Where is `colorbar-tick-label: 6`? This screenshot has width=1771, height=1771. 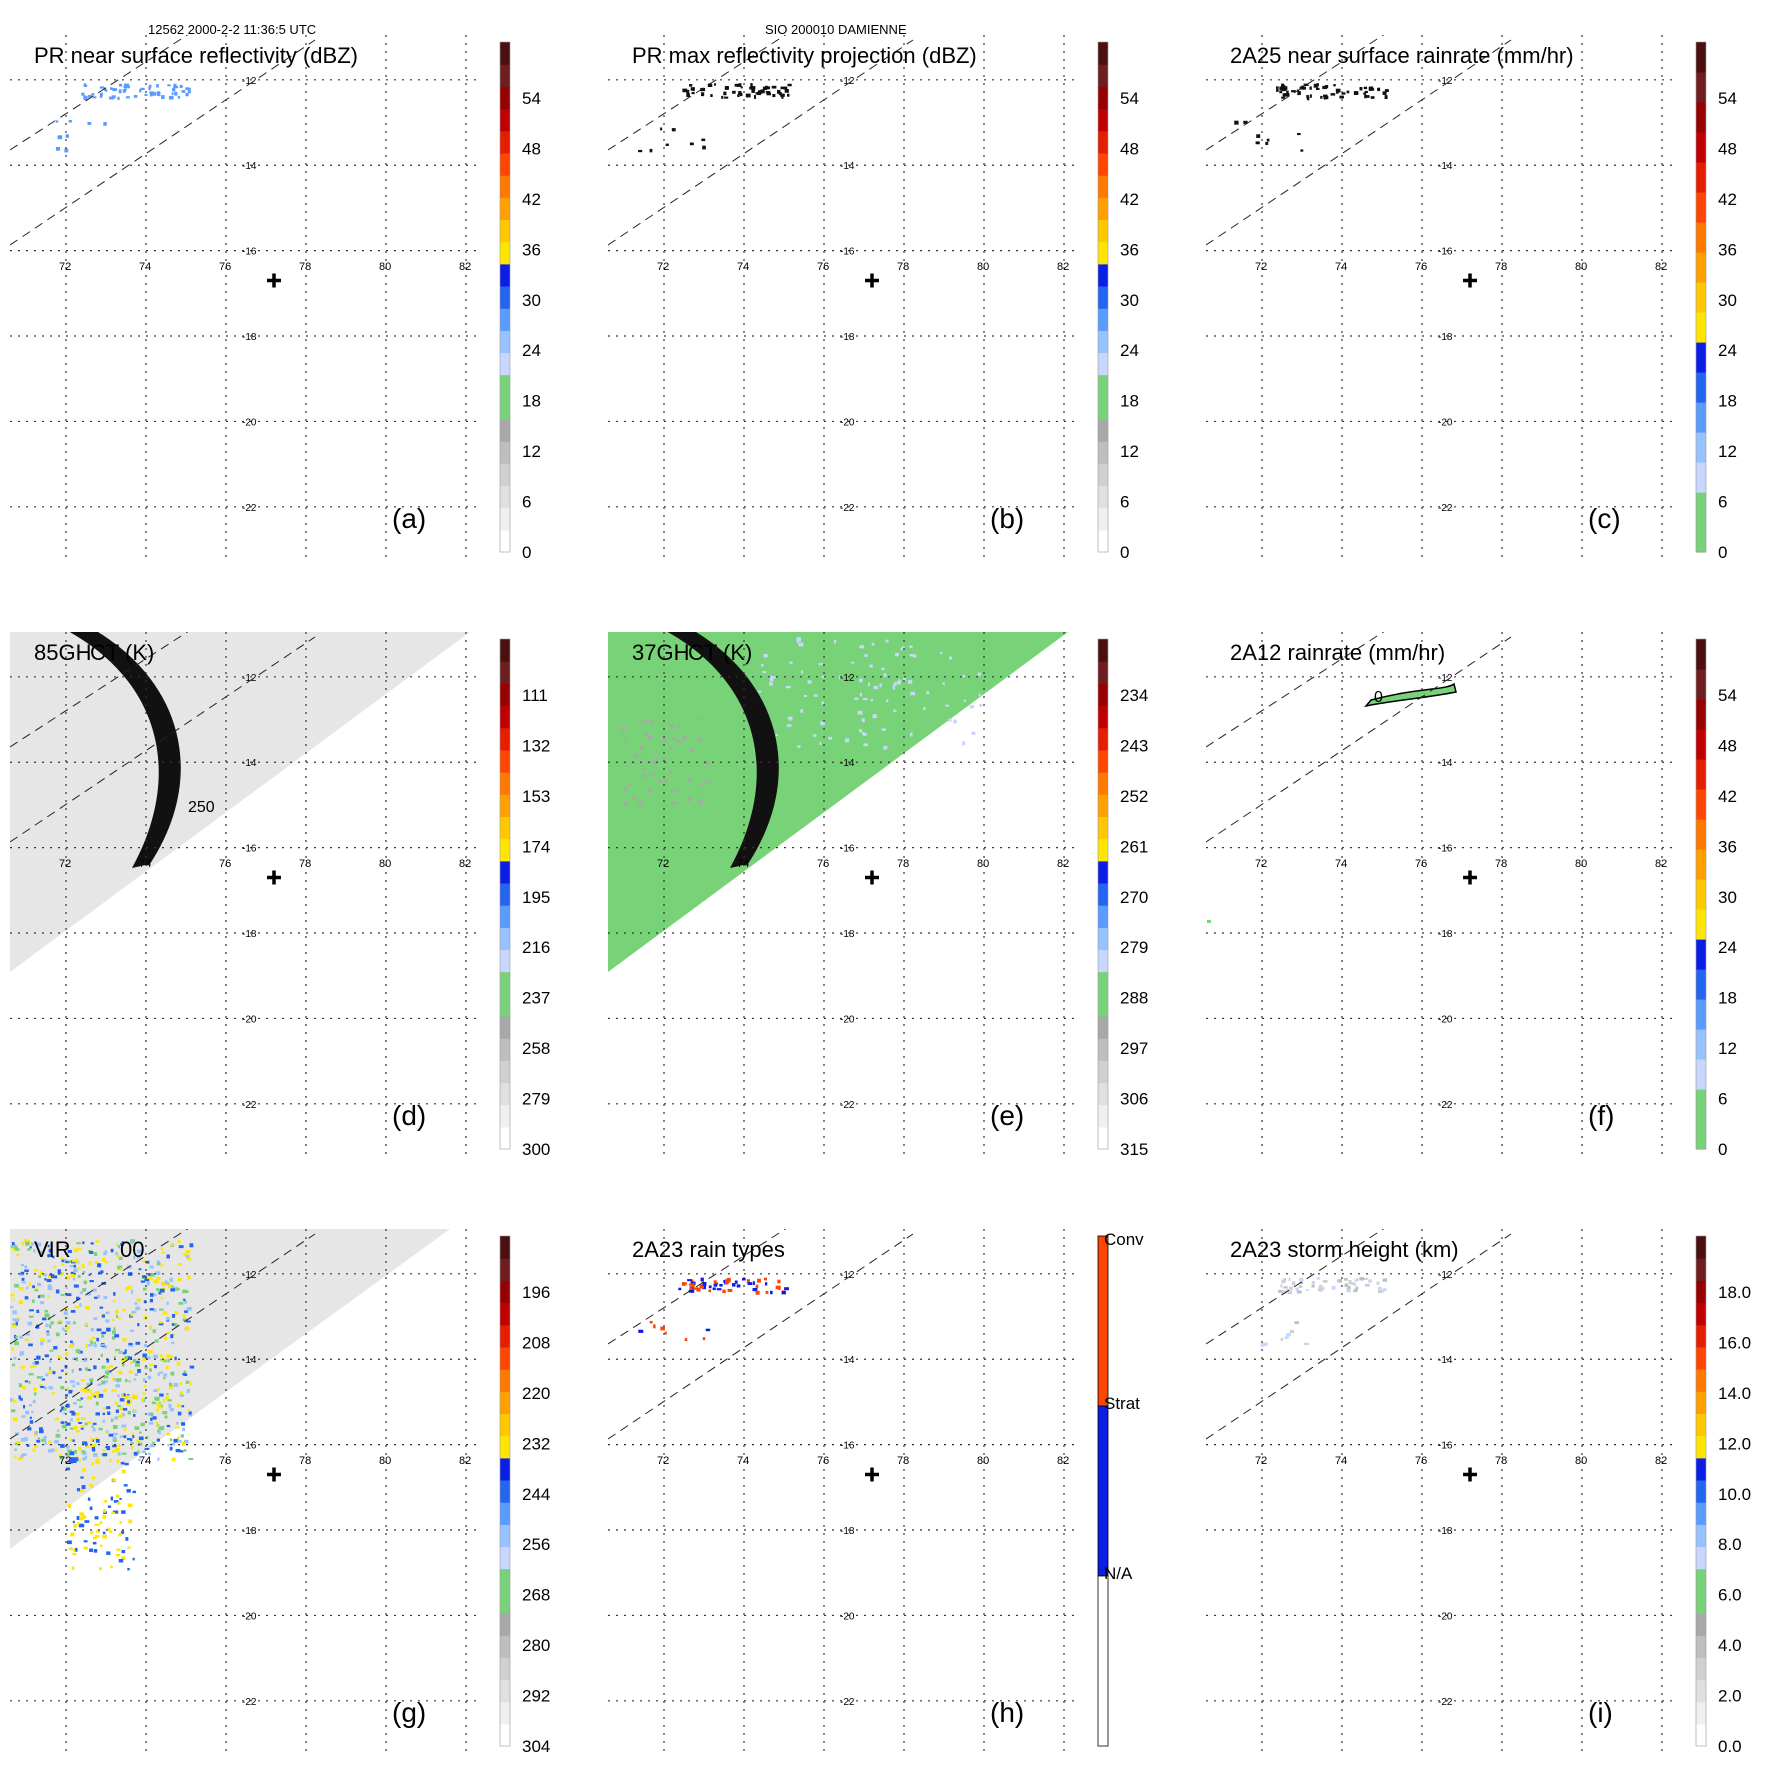 colorbar-tick-label: 6 is located at coordinates (1124, 502).